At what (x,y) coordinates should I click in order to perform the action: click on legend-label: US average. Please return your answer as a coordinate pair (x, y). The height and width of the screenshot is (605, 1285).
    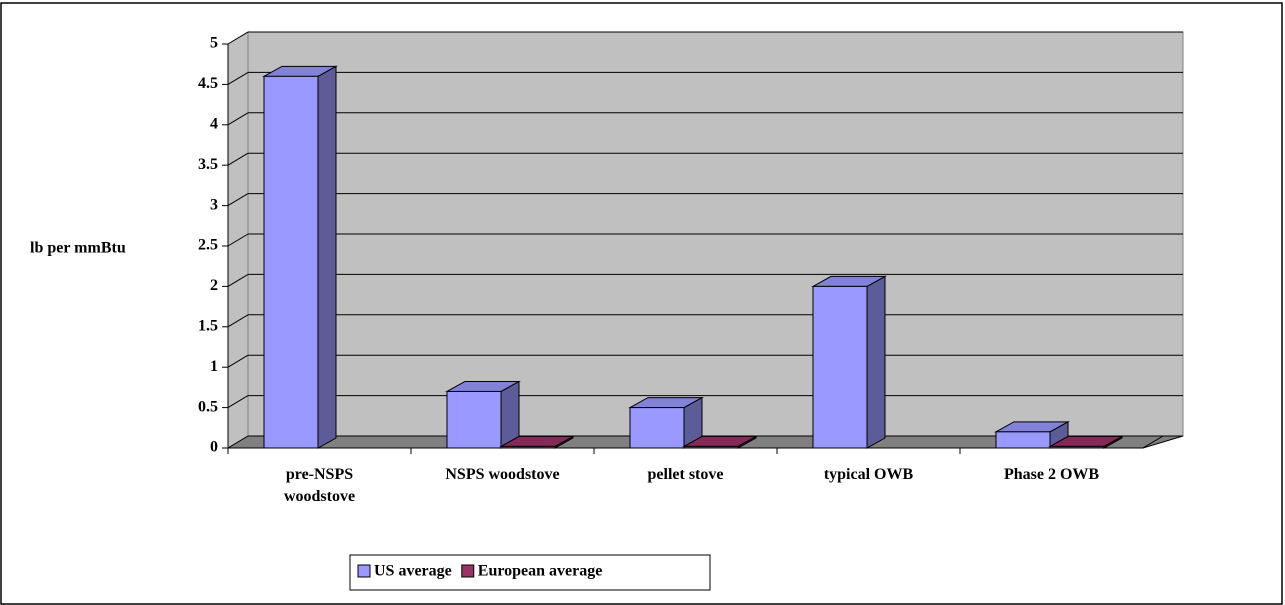
    Looking at the image, I should click on (413, 571).